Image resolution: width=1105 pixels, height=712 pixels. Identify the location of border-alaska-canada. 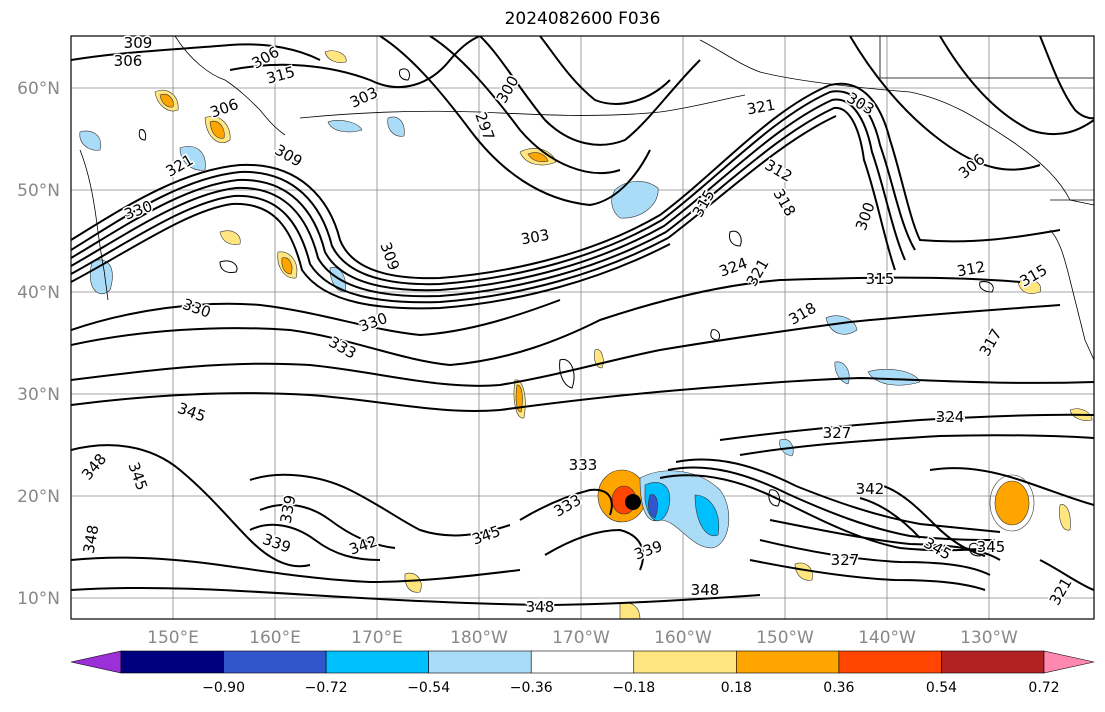
(986, 57).